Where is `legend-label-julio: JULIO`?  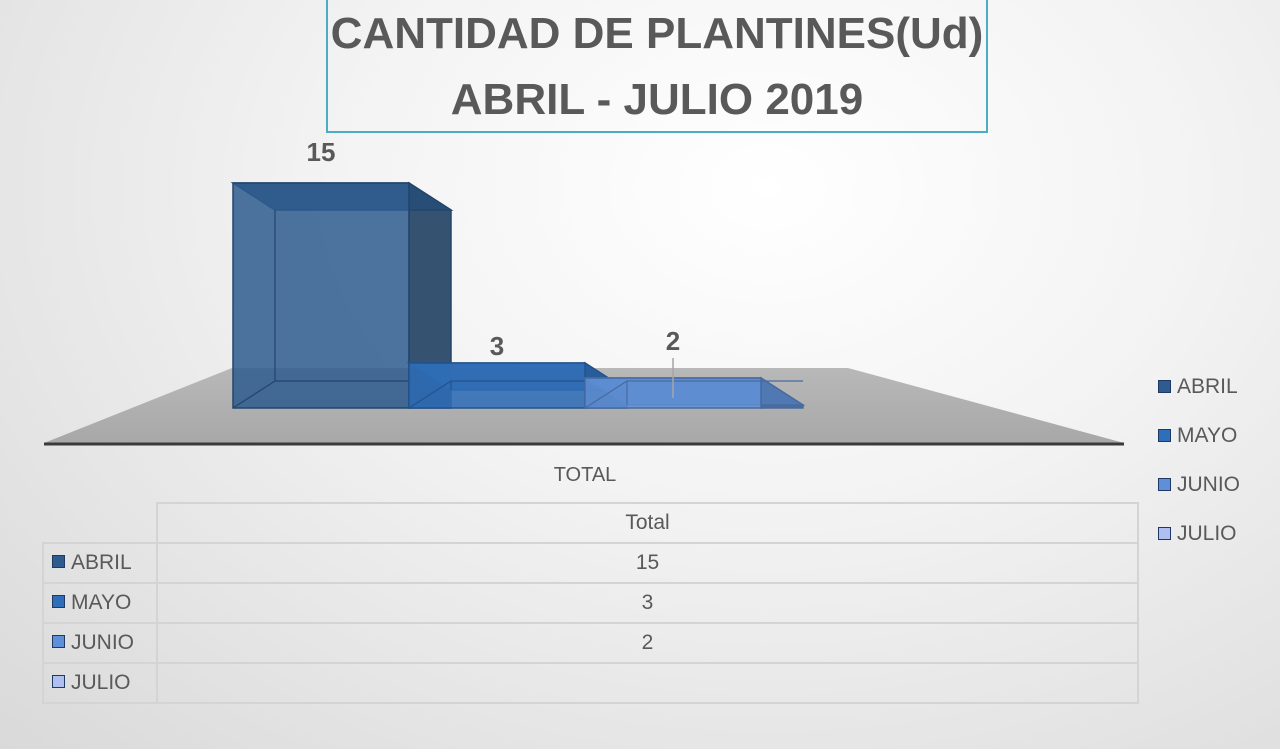
legend-label-julio: JULIO is located at coordinates (1207, 533).